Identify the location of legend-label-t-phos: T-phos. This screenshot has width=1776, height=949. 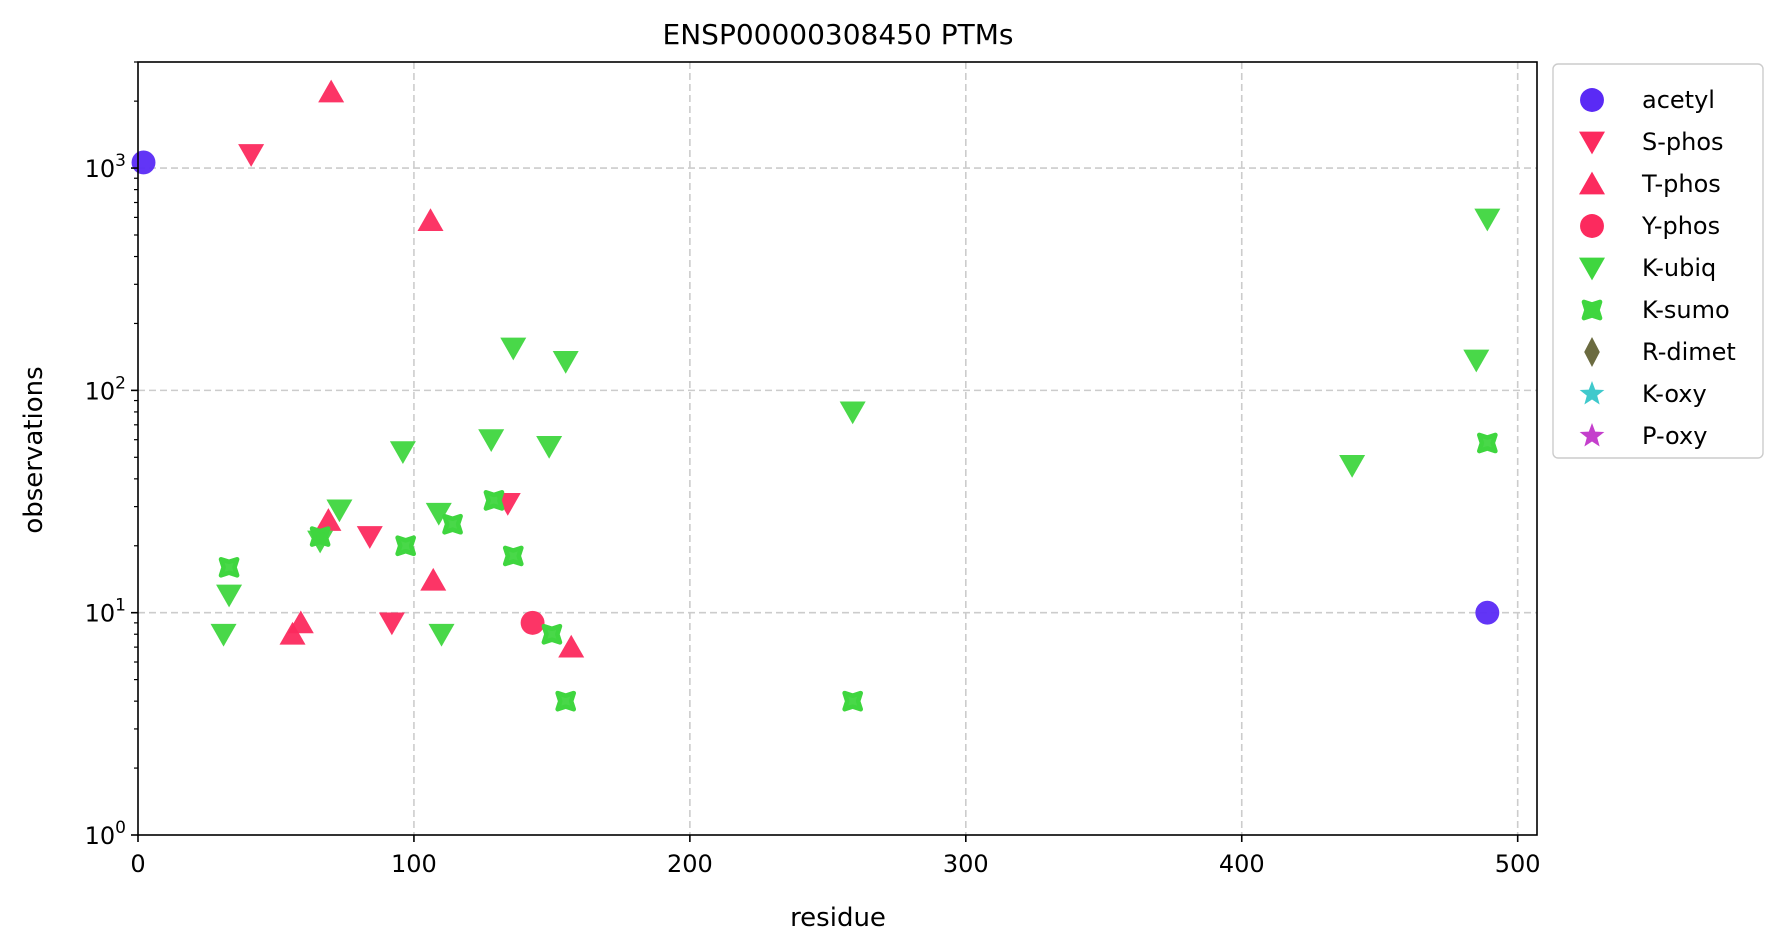
(1681, 184).